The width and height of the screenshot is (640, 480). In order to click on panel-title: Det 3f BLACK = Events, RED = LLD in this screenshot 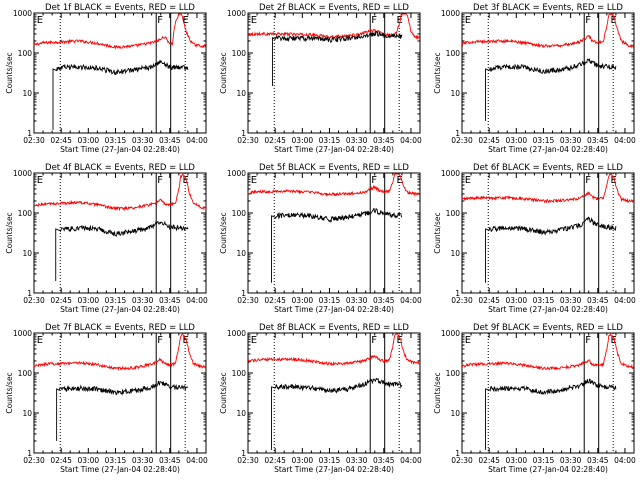, I will do `click(548, 8)`.